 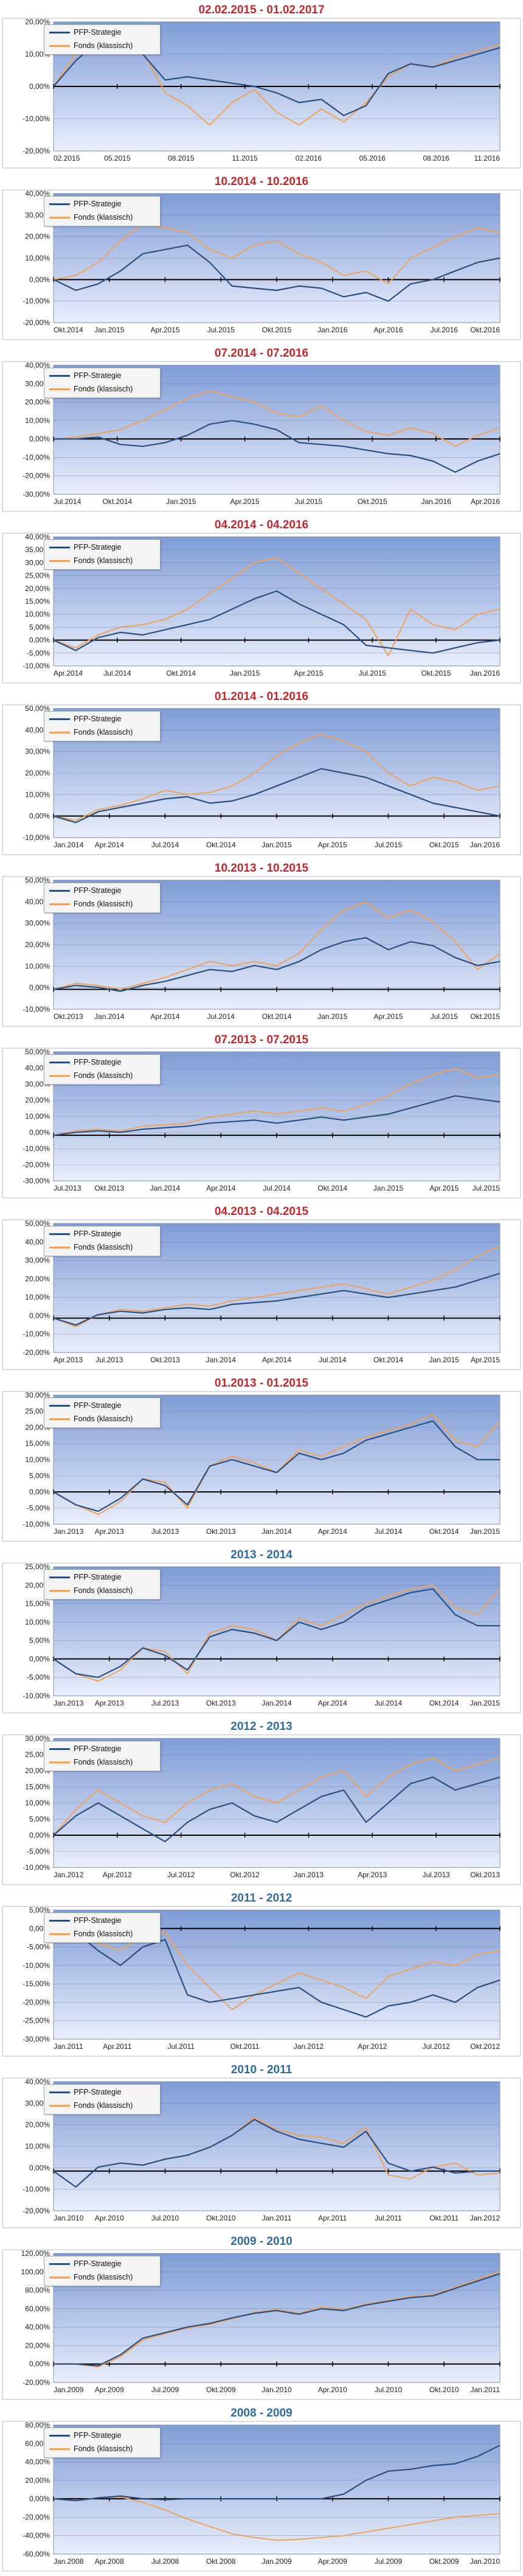 I want to click on x-tick-label: Apr.2011, so click(x=117, y=2046).